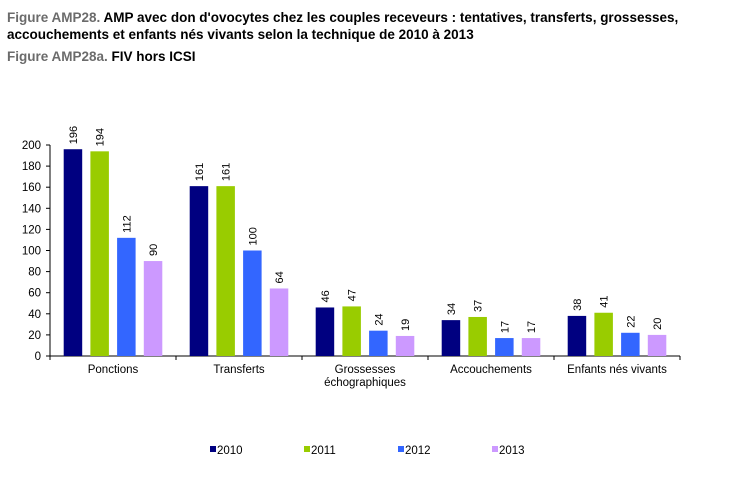 The width and height of the screenshot is (730, 484). Describe the element at coordinates (605, 301) in the screenshot. I see `data-label: 41` at that location.